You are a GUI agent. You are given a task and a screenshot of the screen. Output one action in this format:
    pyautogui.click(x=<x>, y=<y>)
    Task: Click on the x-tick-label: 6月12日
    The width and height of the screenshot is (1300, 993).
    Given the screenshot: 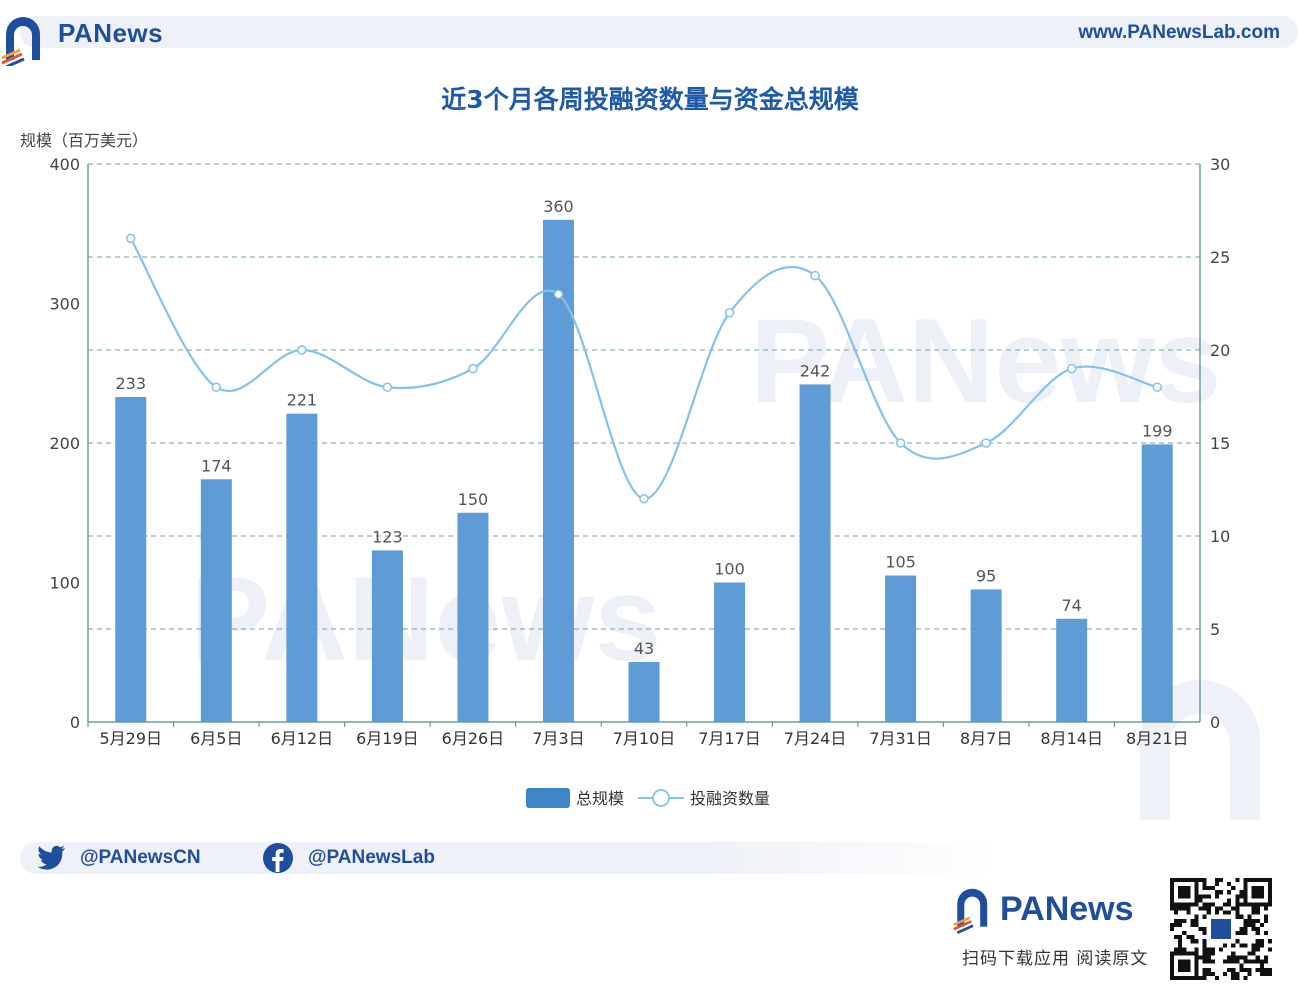 What is the action you would take?
    pyautogui.click(x=302, y=738)
    